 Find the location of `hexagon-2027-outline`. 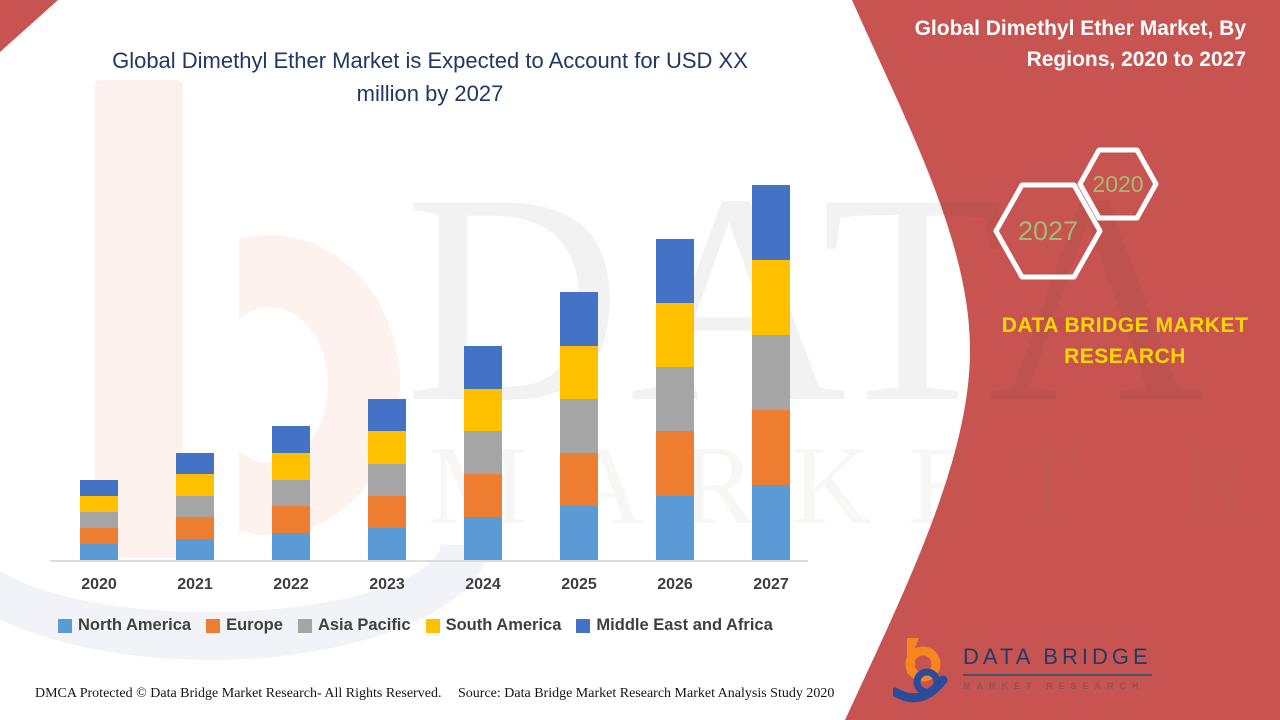

hexagon-2027-outline is located at coordinates (1048, 231).